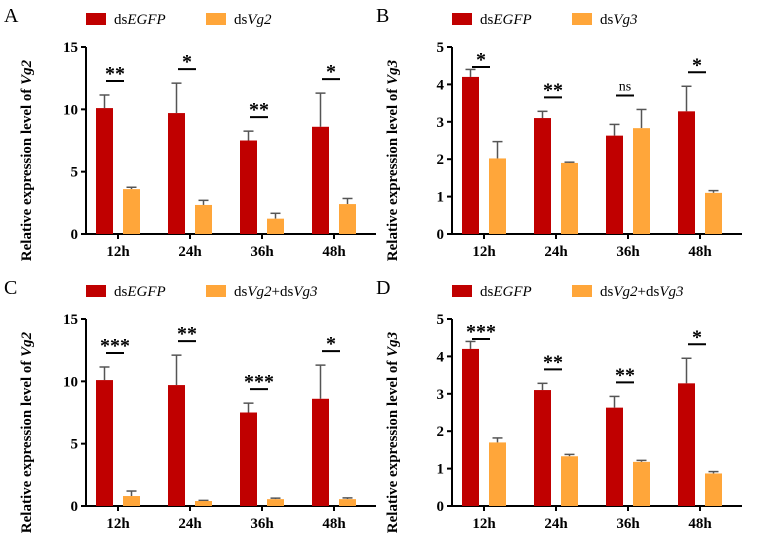 The width and height of the screenshot is (761, 545). Describe the element at coordinates (393, 432) in the screenshot. I see `y-axis-label: Relative expression level of Vg3` at that location.